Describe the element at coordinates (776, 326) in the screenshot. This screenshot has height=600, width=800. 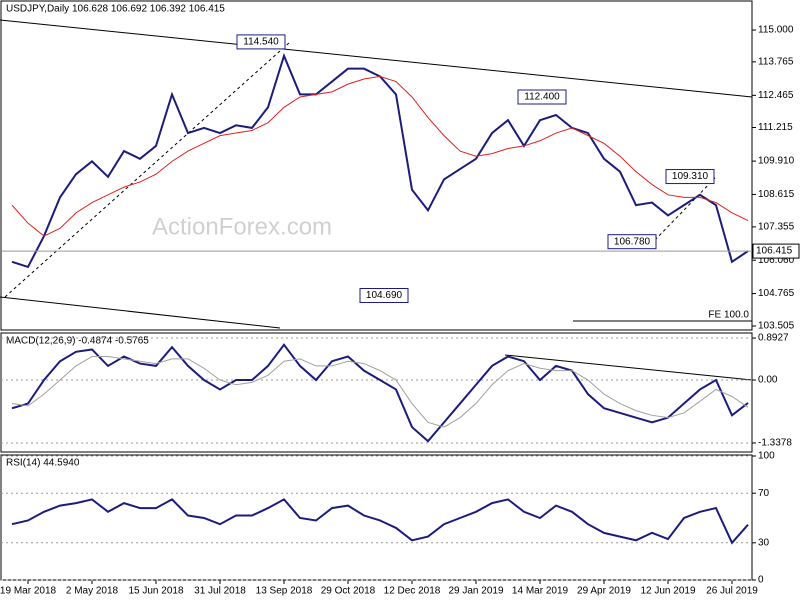
I see `y-tick-label: 103.505` at that location.